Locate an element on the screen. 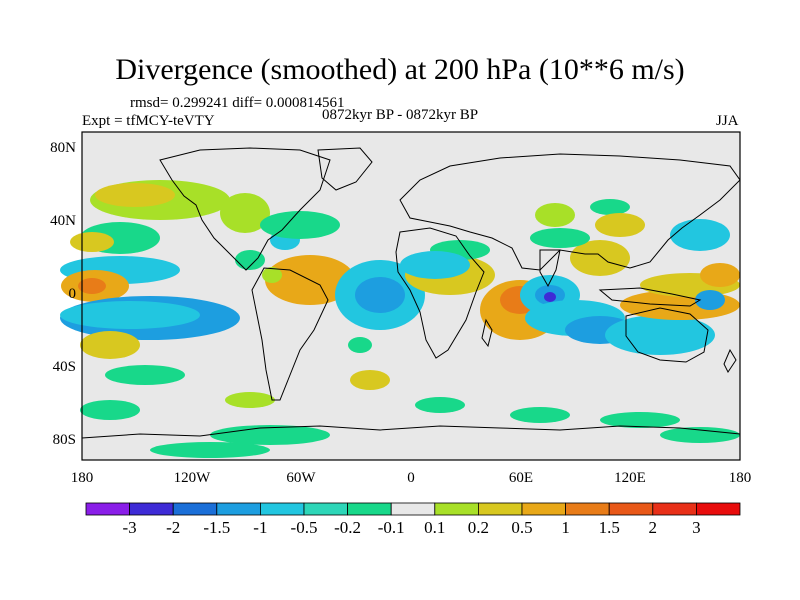  lat-tick-80n: 80N is located at coordinates (63, 148).